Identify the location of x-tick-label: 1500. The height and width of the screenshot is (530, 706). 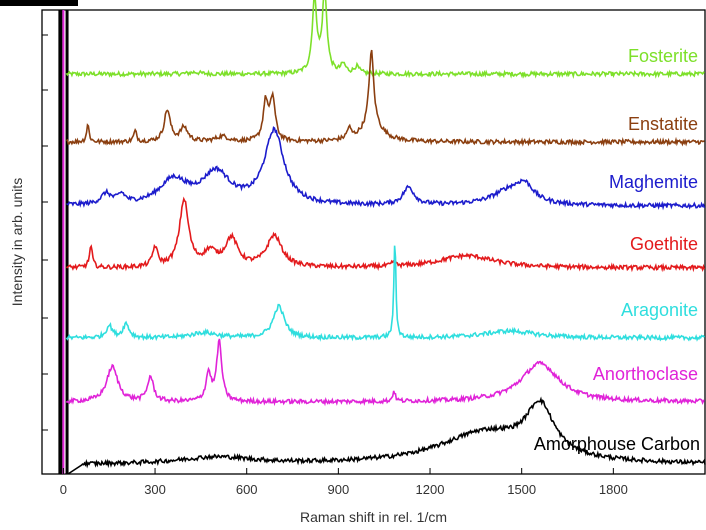
(521, 489).